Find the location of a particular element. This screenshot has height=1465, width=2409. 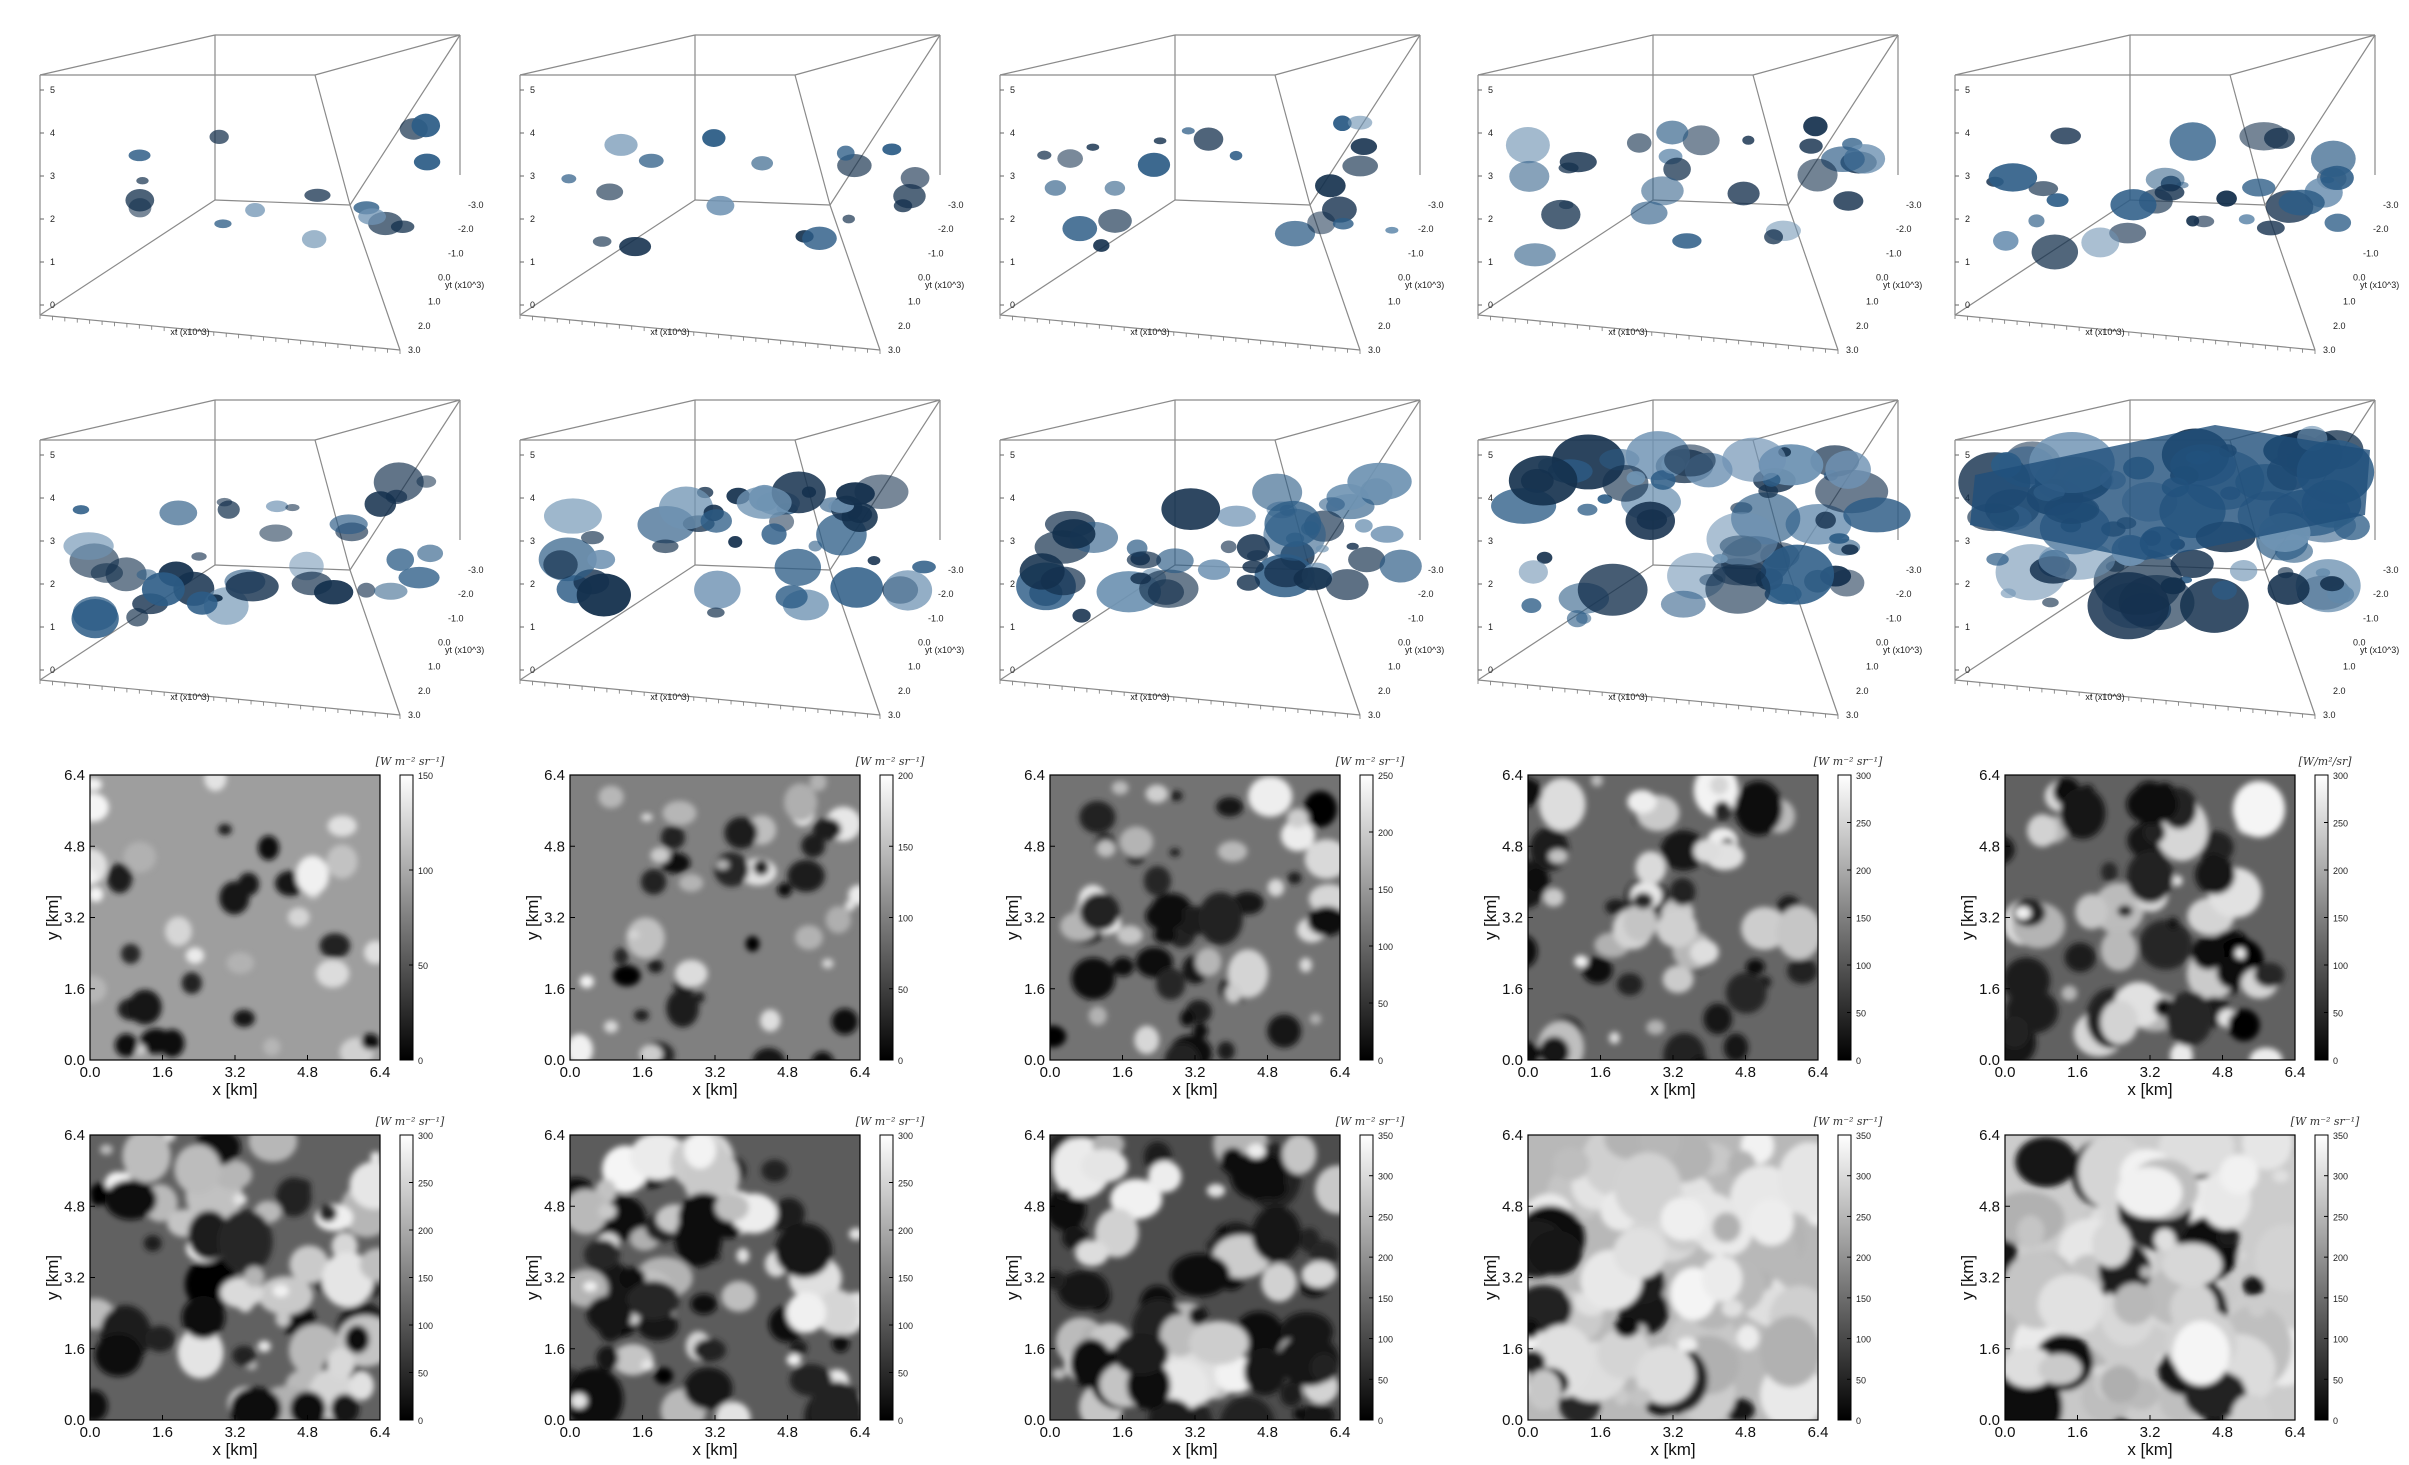

y-tick-label: 6.4 is located at coordinates (554, 1135).